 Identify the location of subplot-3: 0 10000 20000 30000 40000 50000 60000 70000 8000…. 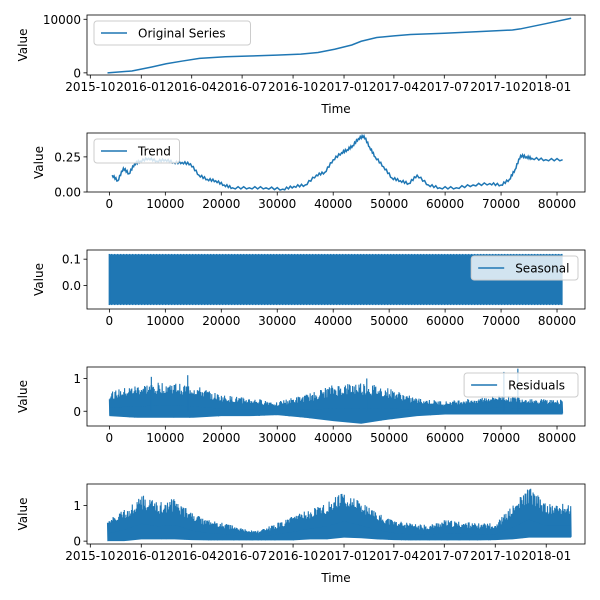
(309, 288).